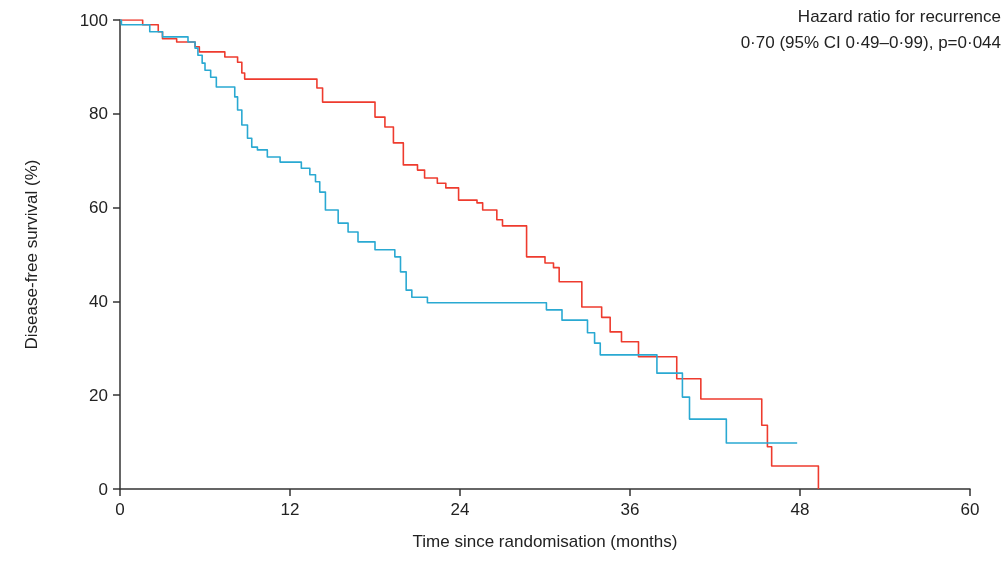 This screenshot has height=567, width=1007. What do you see at coordinates (93, 20) in the screenshot?
I see `y-tick-label: 100` at bounding box center [93, 20].